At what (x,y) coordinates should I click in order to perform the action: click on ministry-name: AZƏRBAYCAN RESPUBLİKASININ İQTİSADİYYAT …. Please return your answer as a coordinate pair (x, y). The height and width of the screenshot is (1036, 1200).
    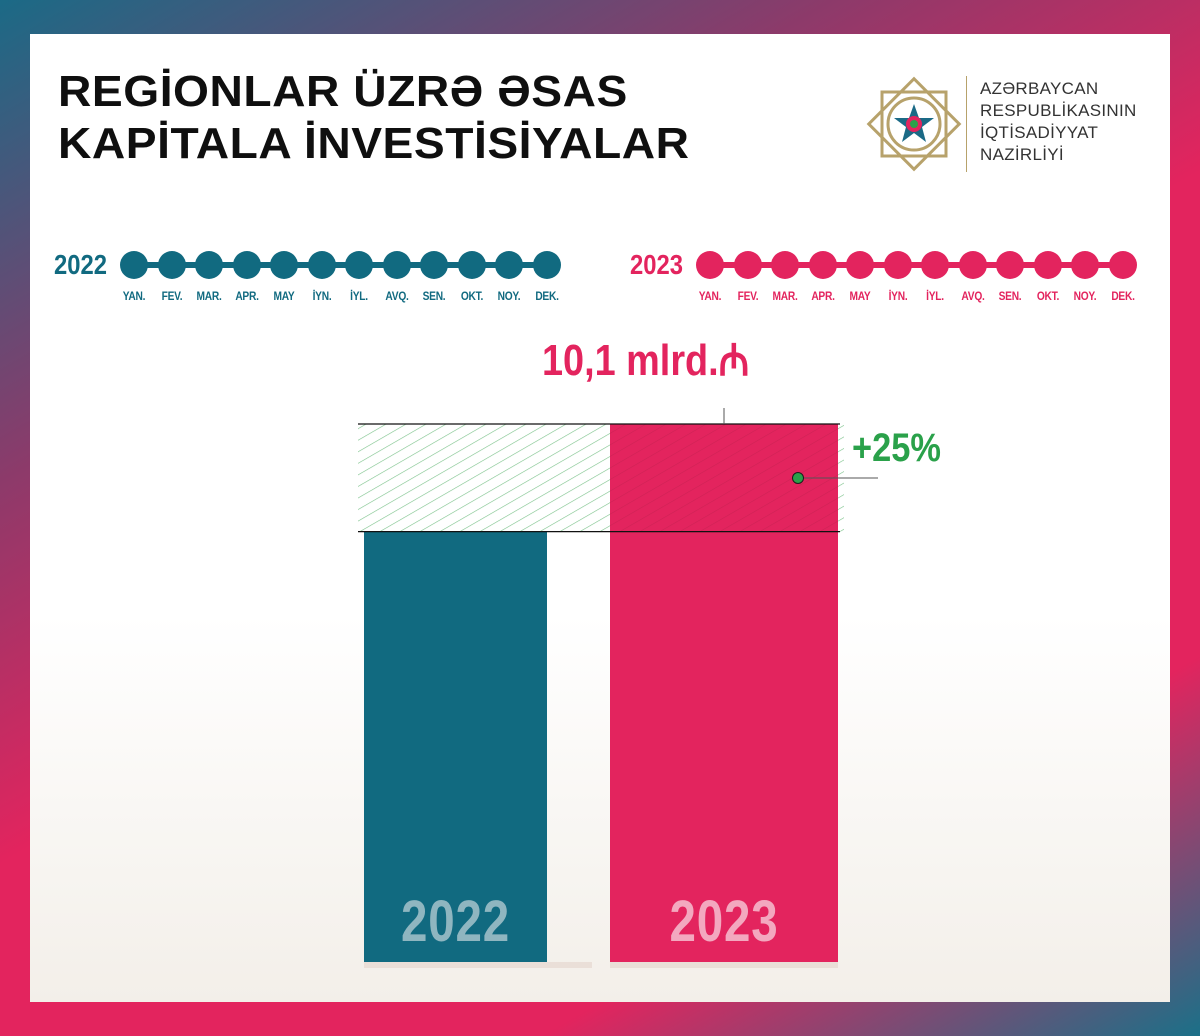
    Looking at the image, I should click on (1058, 122).